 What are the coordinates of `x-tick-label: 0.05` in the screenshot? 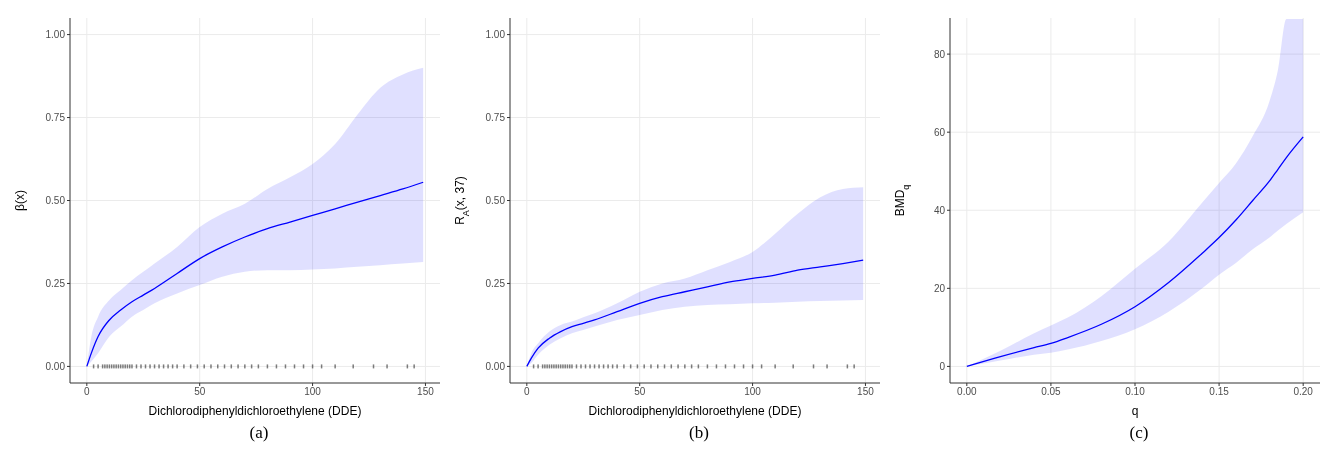 It's located at (1051, 392).